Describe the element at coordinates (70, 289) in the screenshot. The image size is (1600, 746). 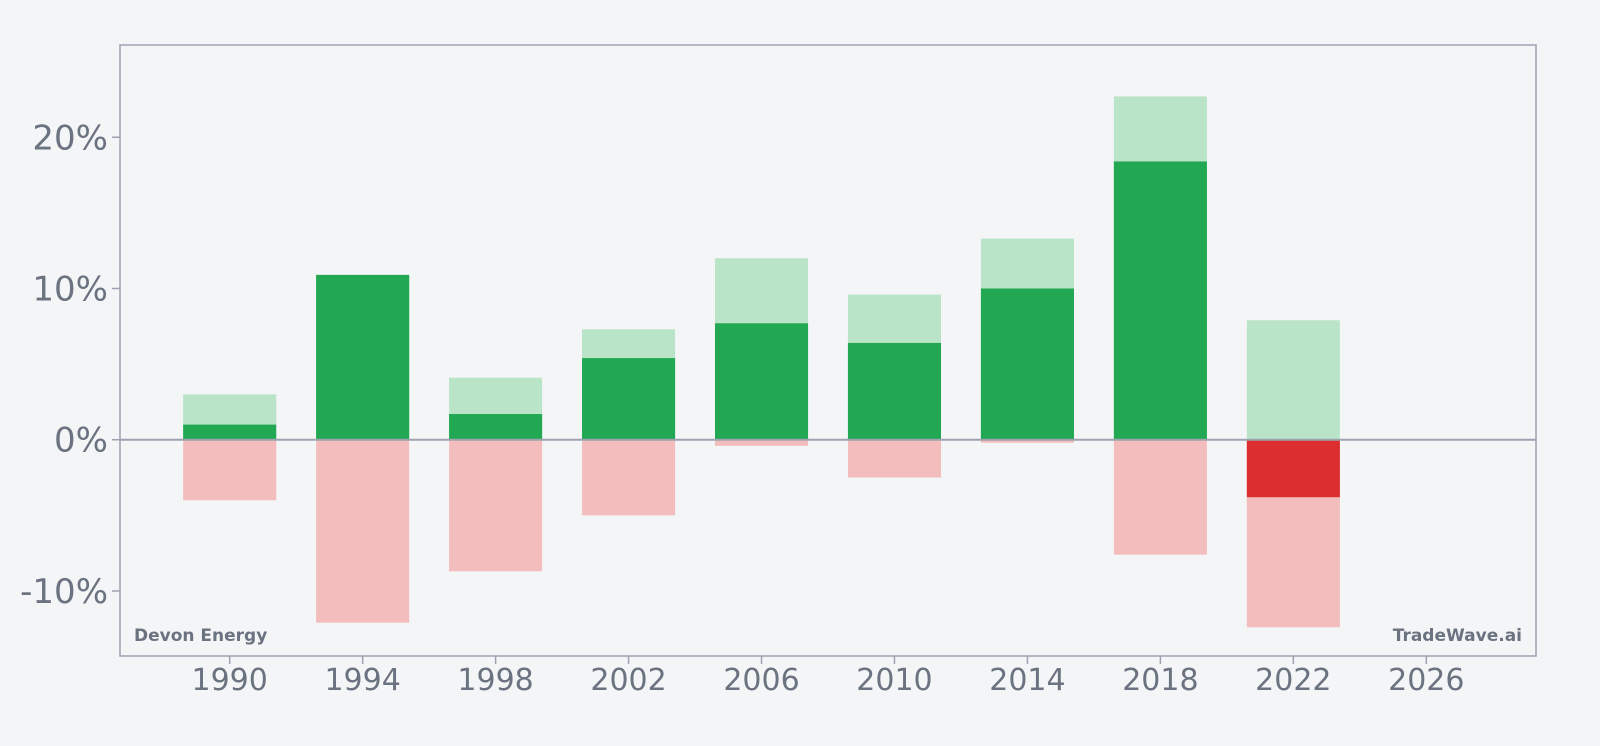
I see `y-tick-label: 10%` at that location.